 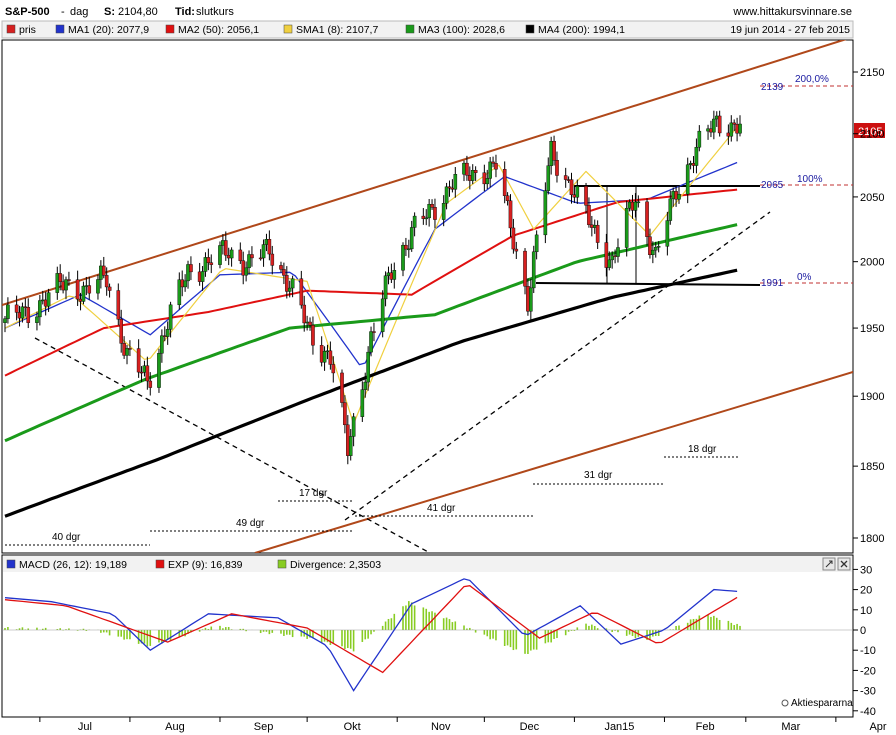 I want to click on x-axis: Jul Aug Sep Okt Nov Dec Jan15 Feb Mar Apr, so click(x=463, y=725).